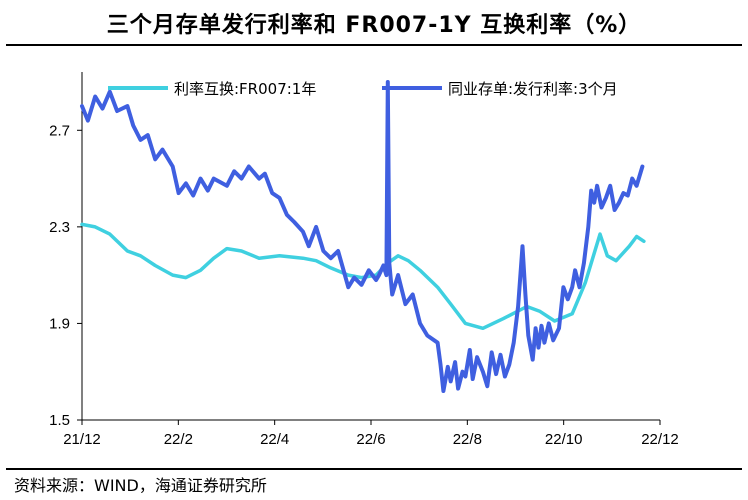 This screenshot has width=748, height=500. What do you see at coordinates (82, 439) in the screenshot?
I see `x-tick-label: 21/12` at bounding box center [82, 439].